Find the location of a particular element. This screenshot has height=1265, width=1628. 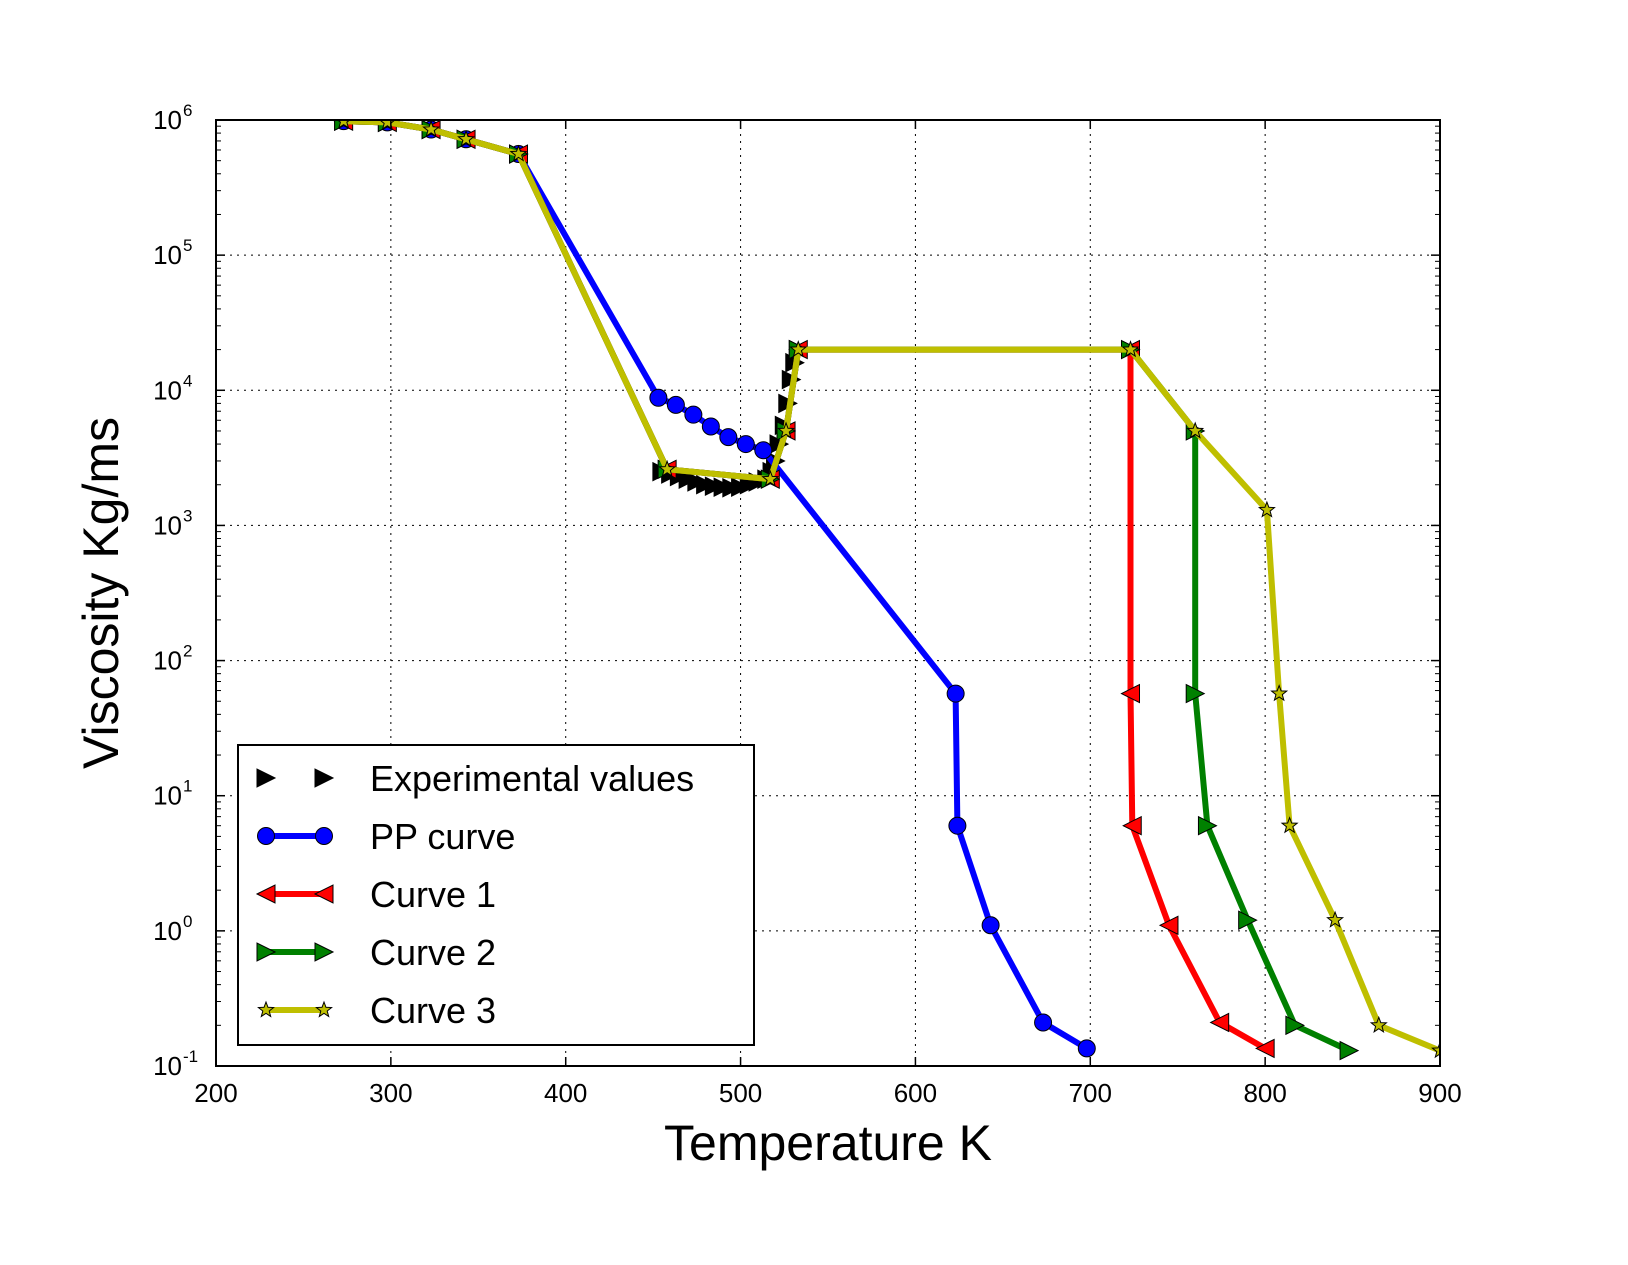

y-tick-exponent: 6 is located at coordinates (187, 110).